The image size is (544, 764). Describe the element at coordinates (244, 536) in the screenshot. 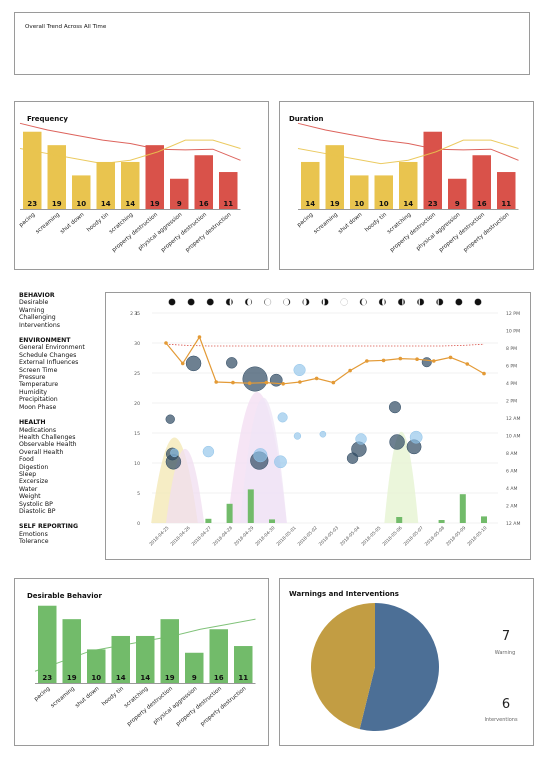

I see `x-tick-label: 2018-04-29` at that location.